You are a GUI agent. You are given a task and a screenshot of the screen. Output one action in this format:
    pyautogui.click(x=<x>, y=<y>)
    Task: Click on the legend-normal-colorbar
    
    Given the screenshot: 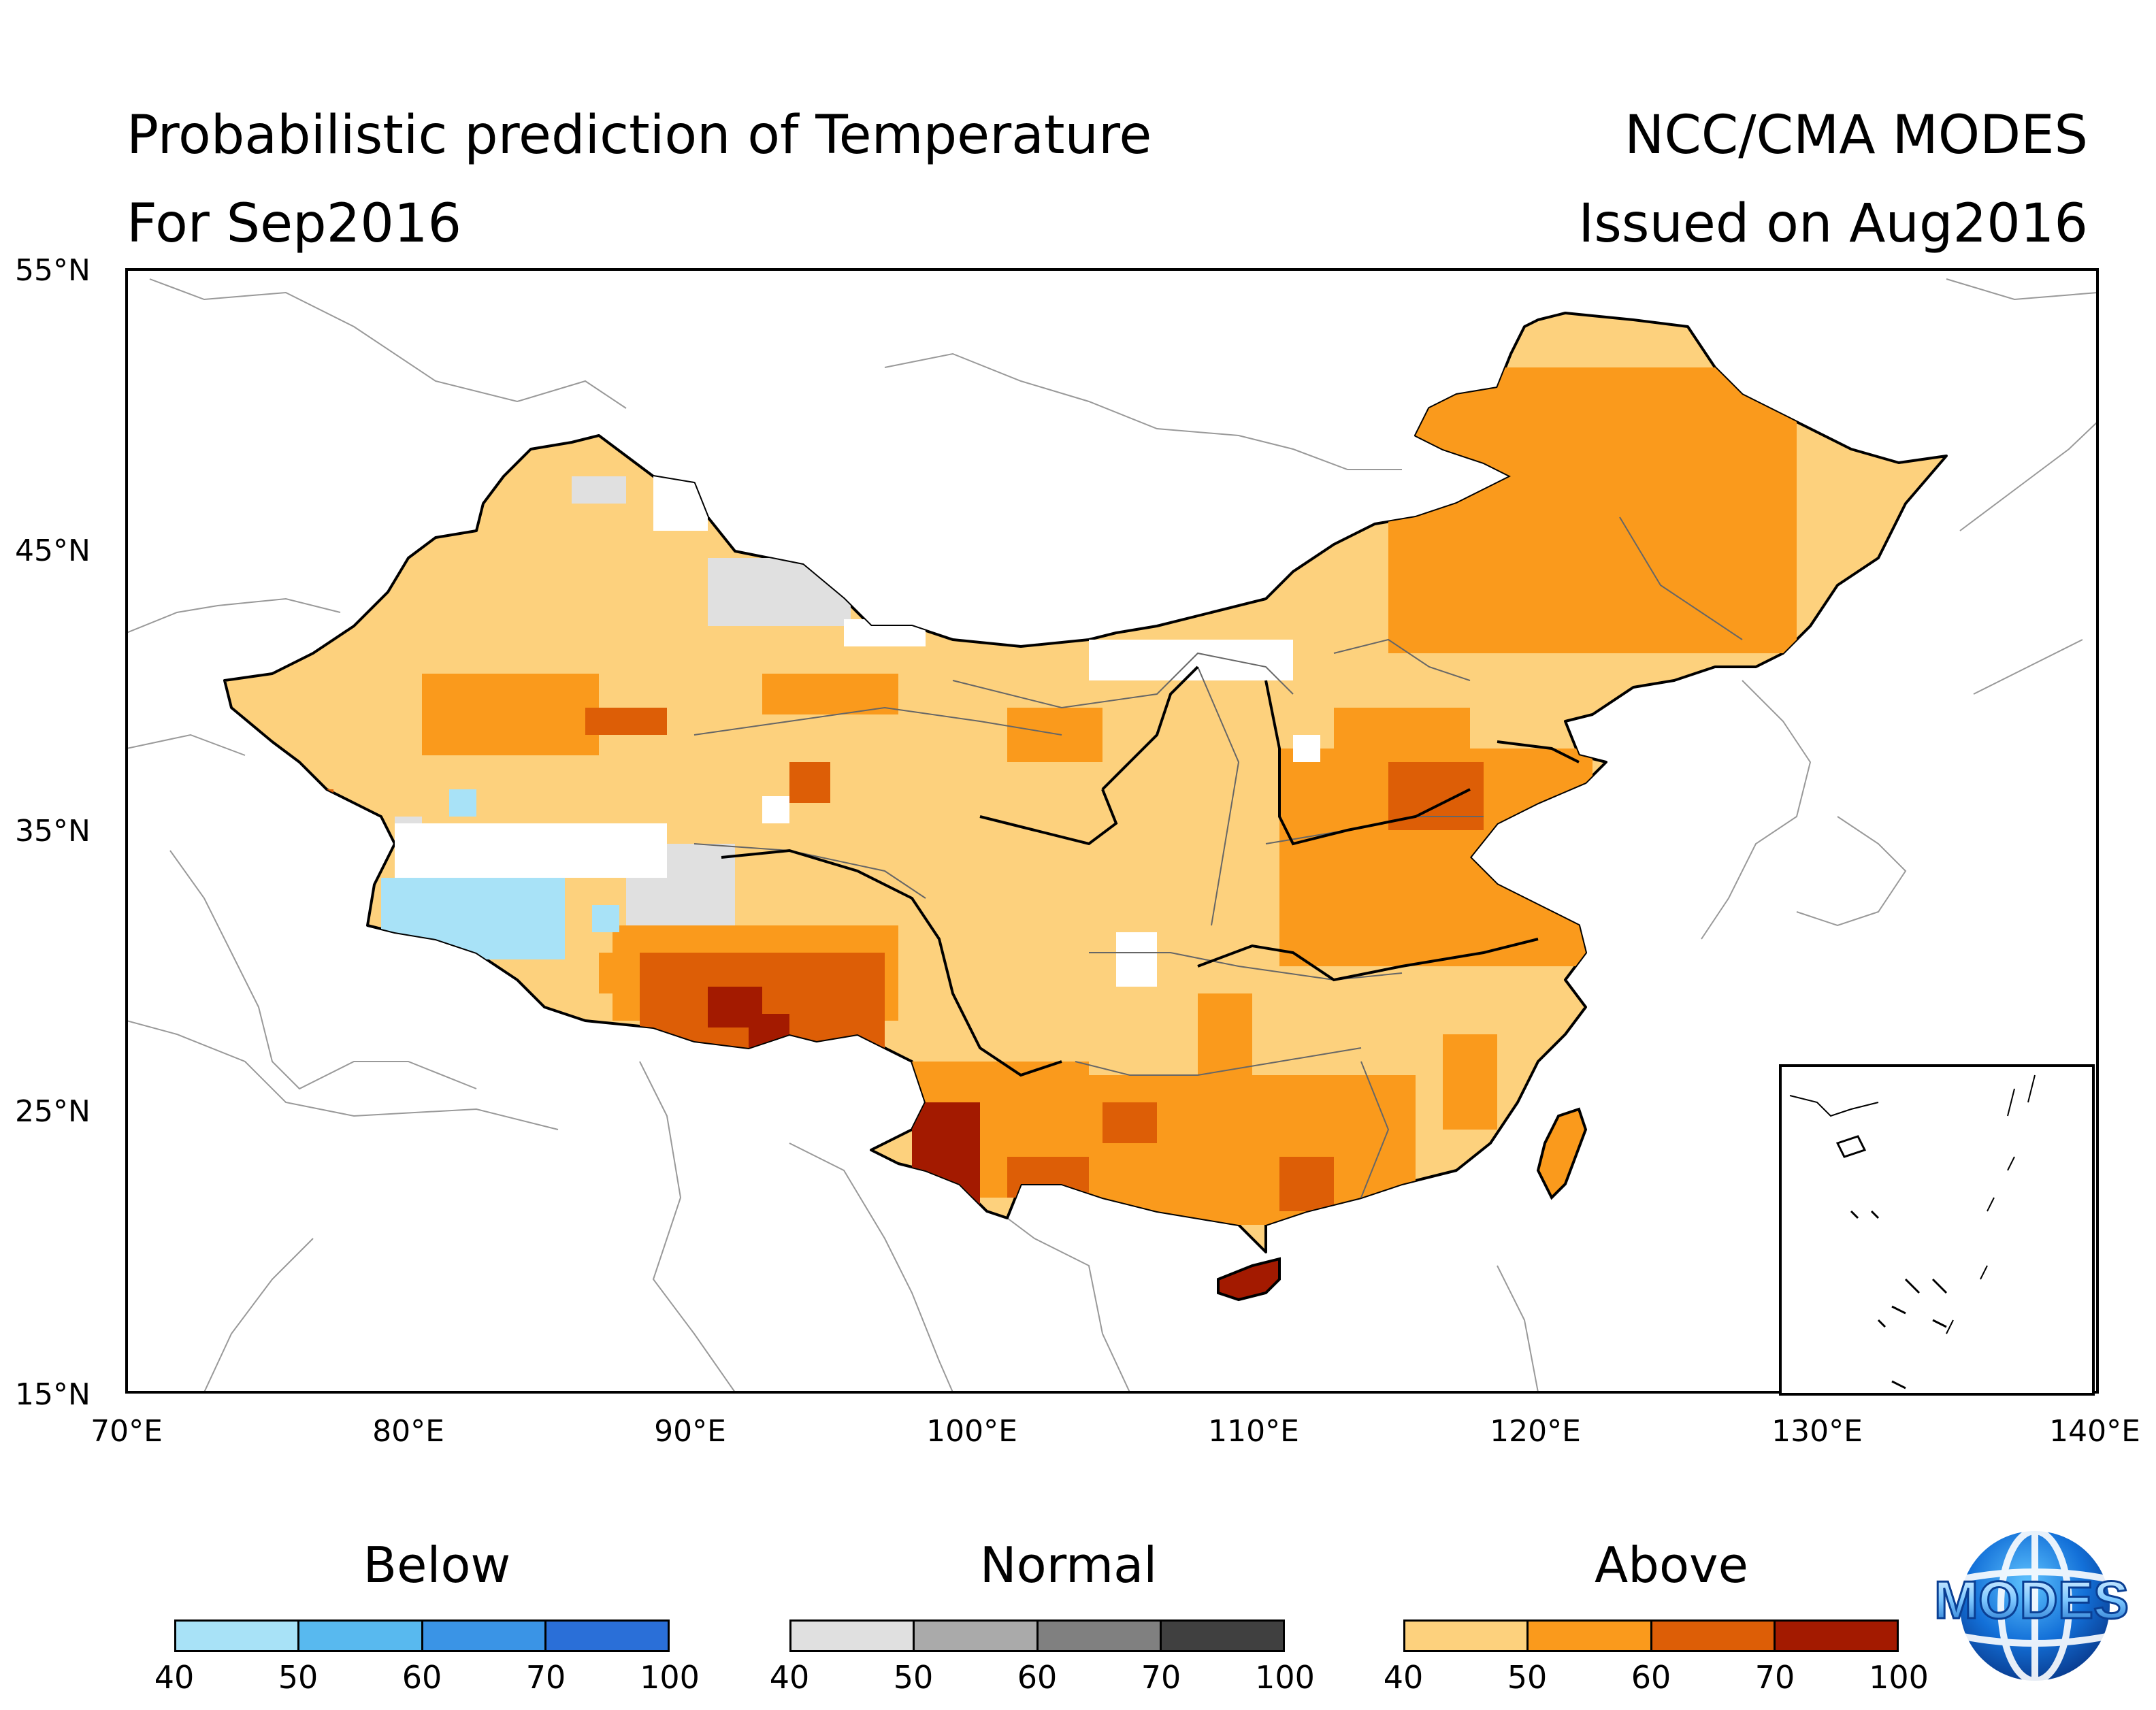 What is the action you would take?
    pyautogui.click(x=1037, y=1635)
    